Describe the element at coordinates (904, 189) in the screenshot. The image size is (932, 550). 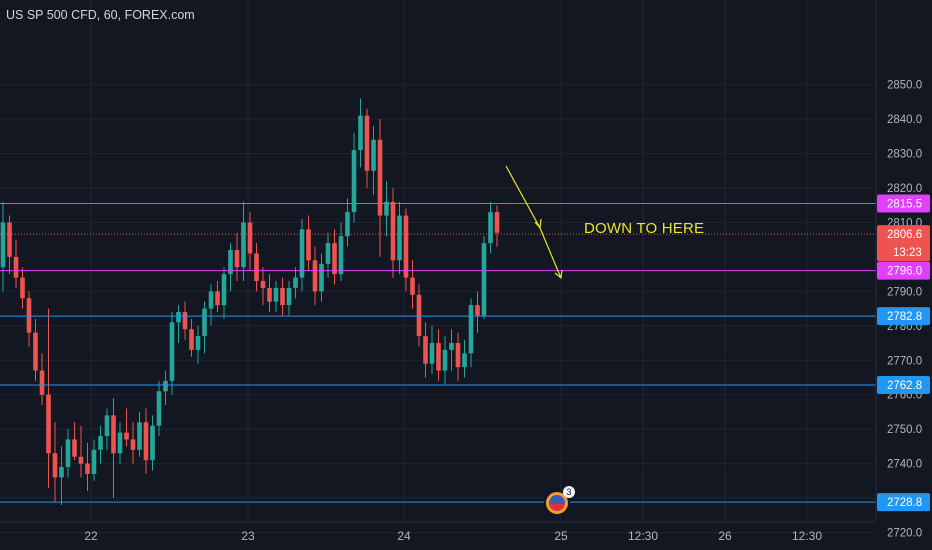
I see `price-tick-label: 2820.0` at that location.